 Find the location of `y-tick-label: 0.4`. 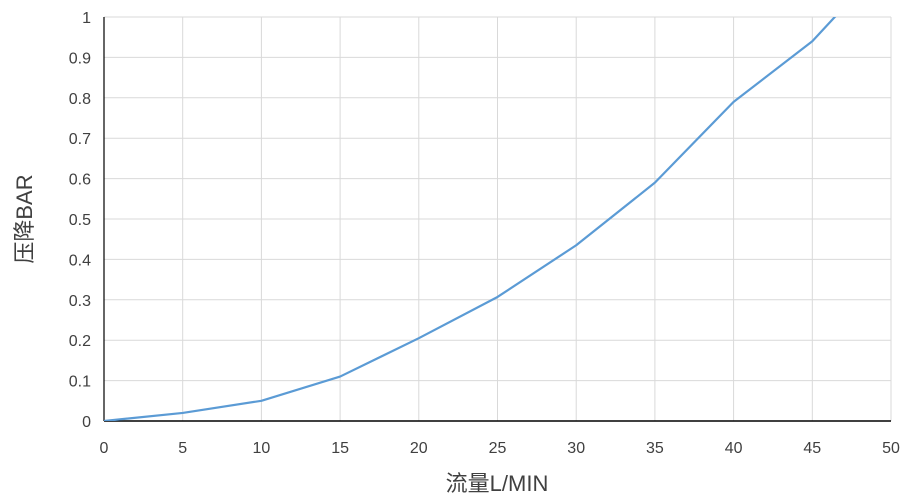

y-tick-label: 0.4 is located at coordinates (80, 260).